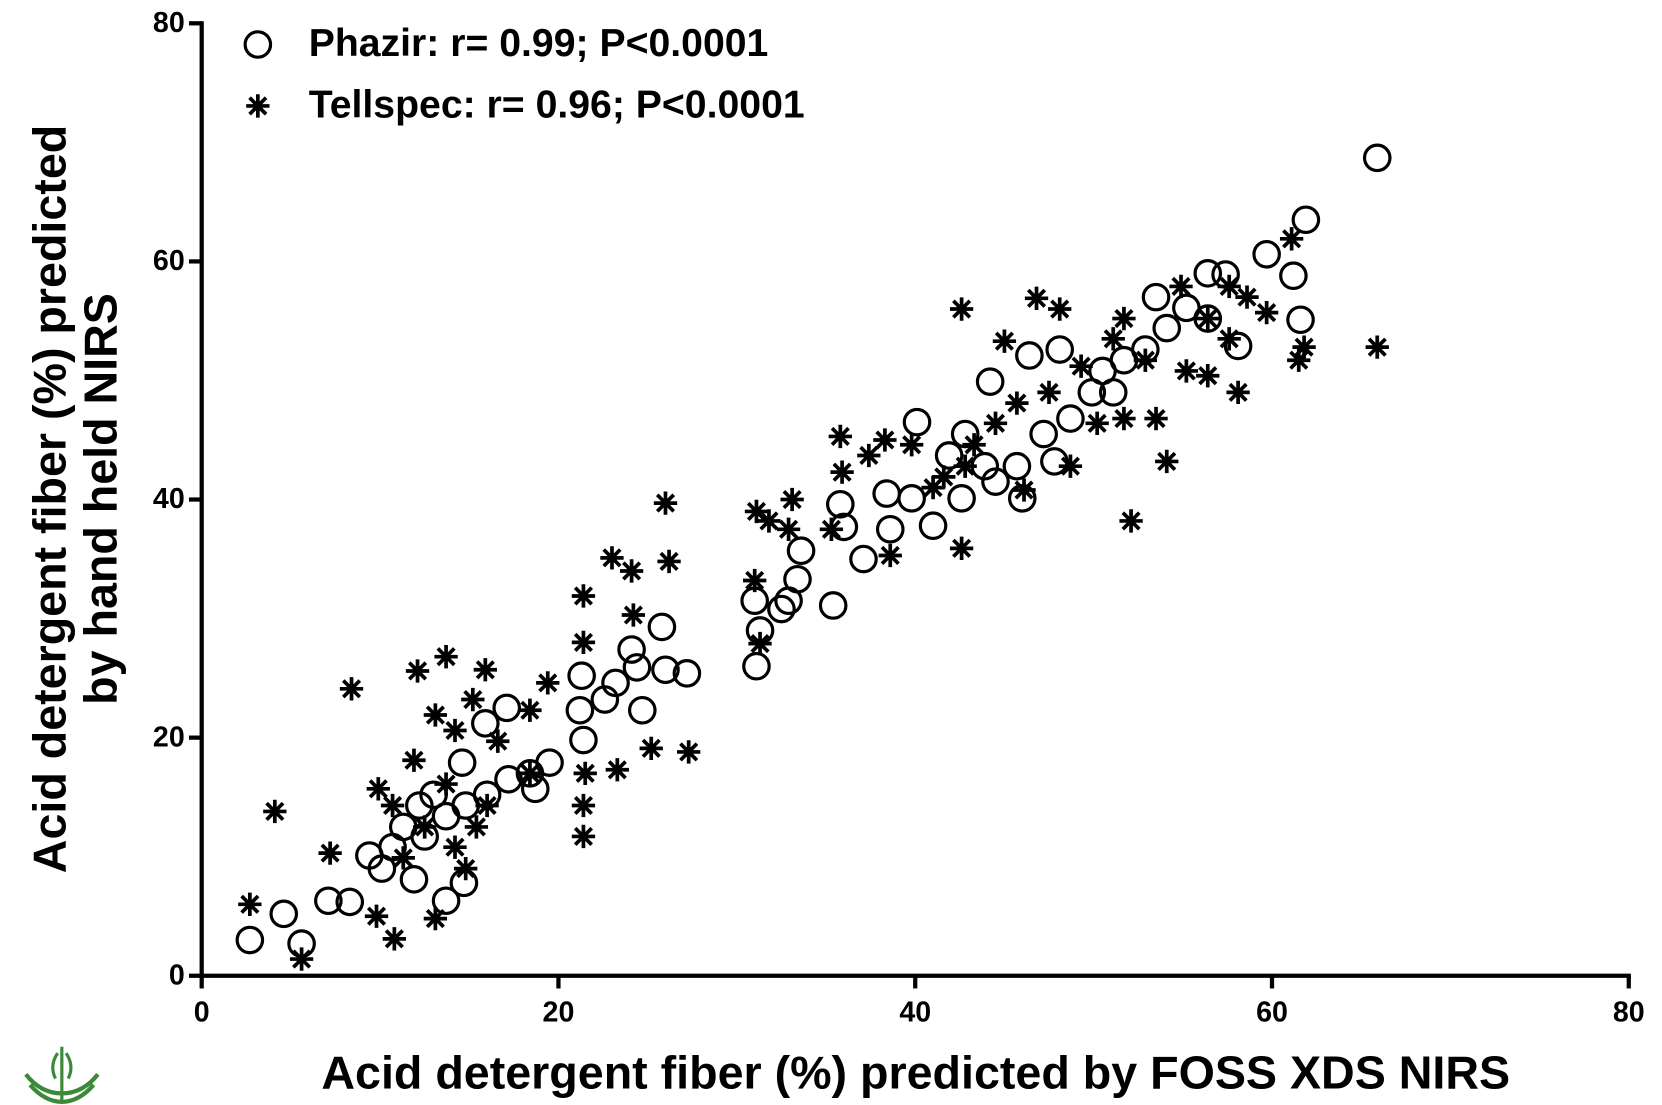 The image size is (1662, 1105). What do you see at coordinates (169, 737) in the screenshot?
I see `y-tick-label: 20` at bounding box center [169, 737].